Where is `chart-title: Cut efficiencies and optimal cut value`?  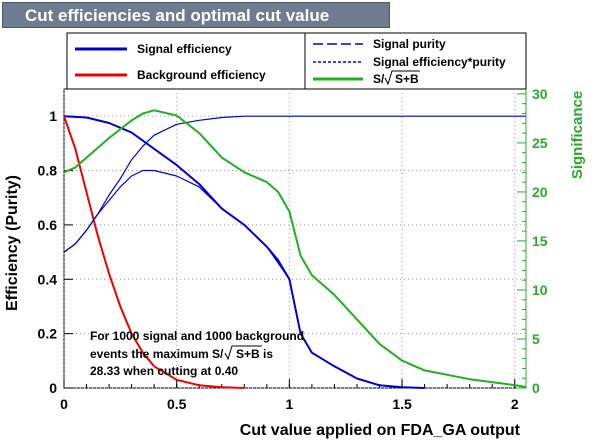
chart-title: Cut efficiencies and optimal cut value is located at coordinates (196, 15).